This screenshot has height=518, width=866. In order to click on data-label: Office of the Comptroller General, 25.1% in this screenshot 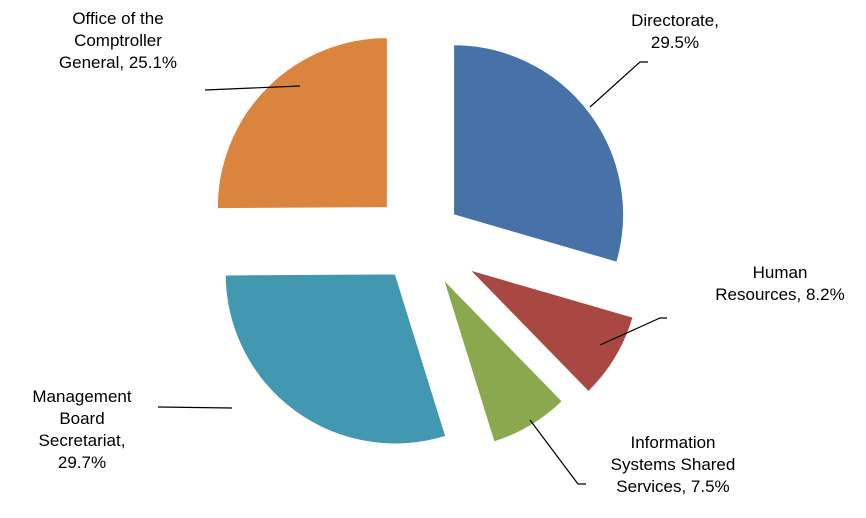, I will do `click(118, 40)`.